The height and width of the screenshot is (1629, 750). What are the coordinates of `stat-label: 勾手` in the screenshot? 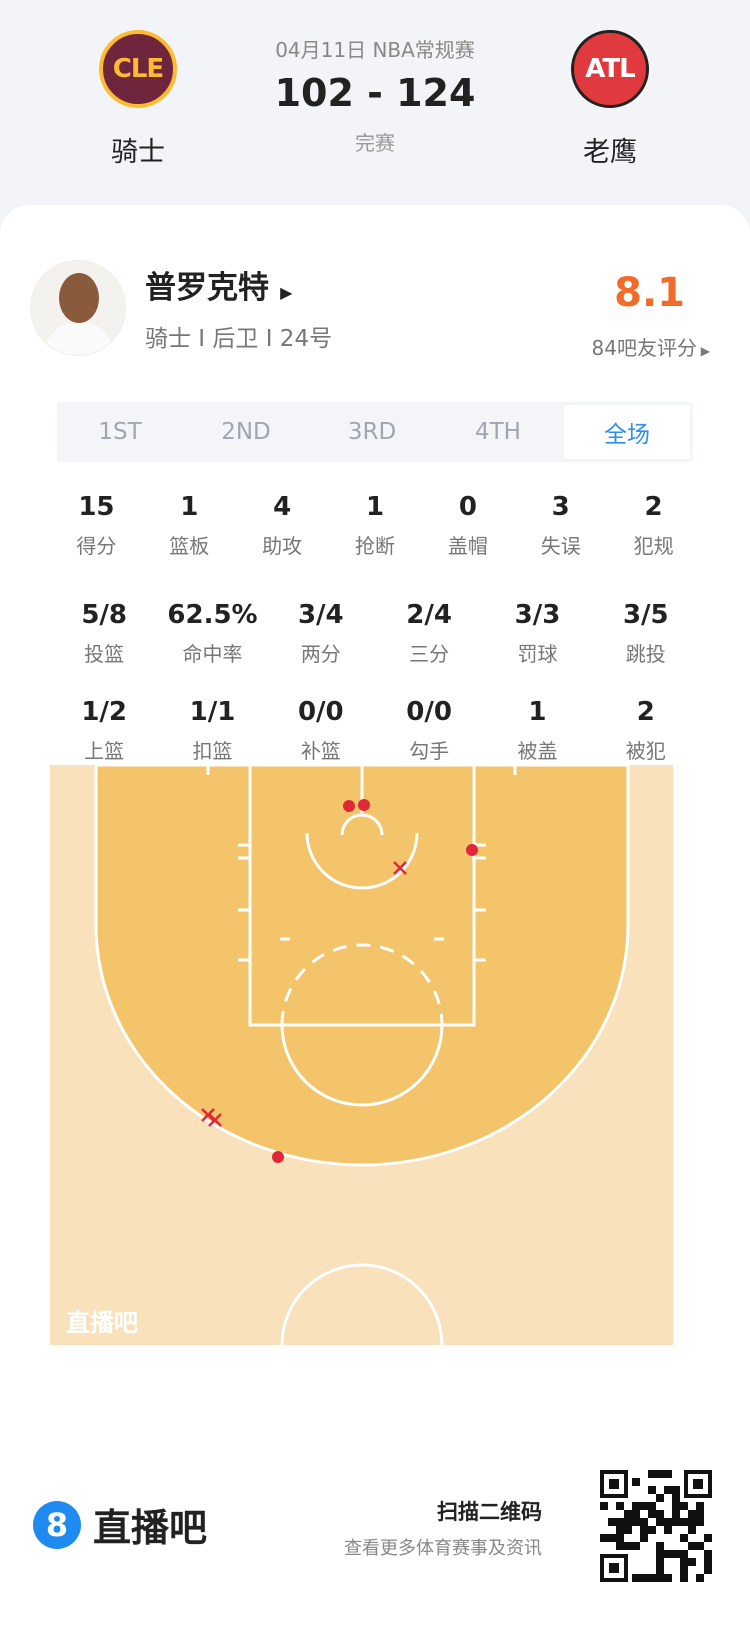 It's located at (429, 751).